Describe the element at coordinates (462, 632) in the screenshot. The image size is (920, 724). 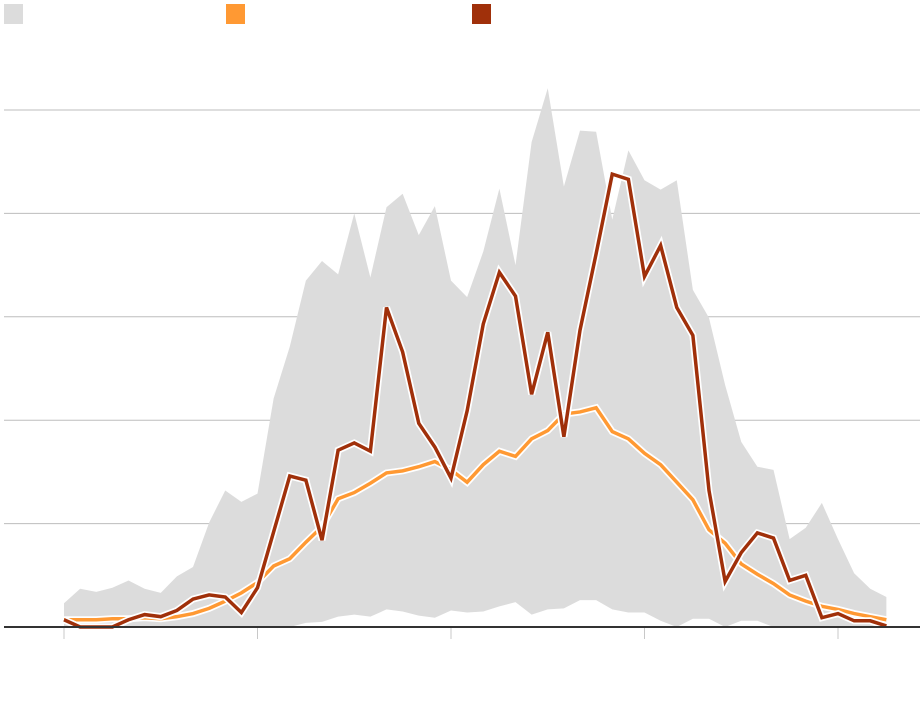
I see `x-axis` at that location.